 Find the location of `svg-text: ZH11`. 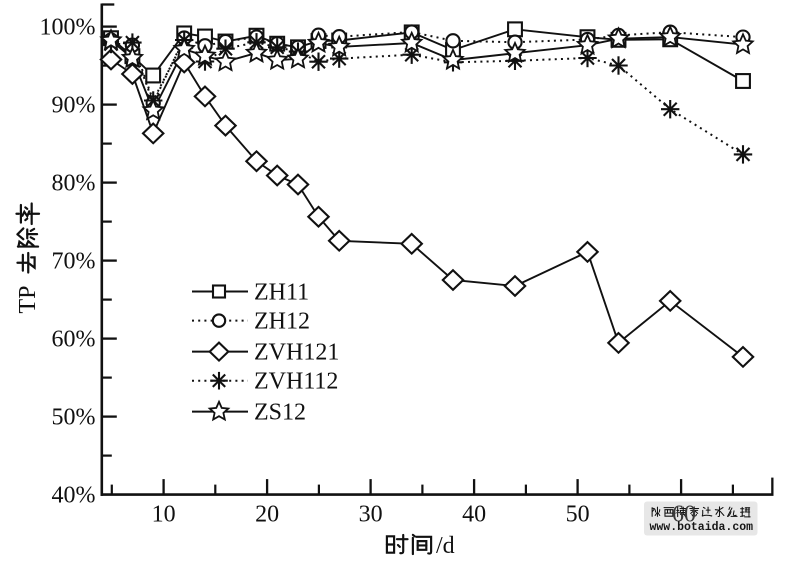

svg-text: ZH11 is located at coordinates (281, 293).